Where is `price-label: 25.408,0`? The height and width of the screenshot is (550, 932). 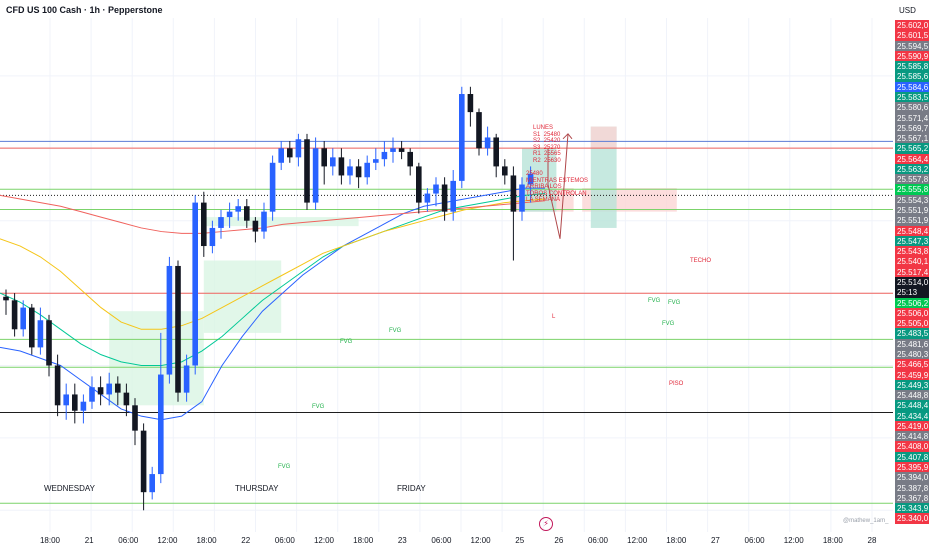
price-label: 25.408,0 is located at coordinates (912, 447).